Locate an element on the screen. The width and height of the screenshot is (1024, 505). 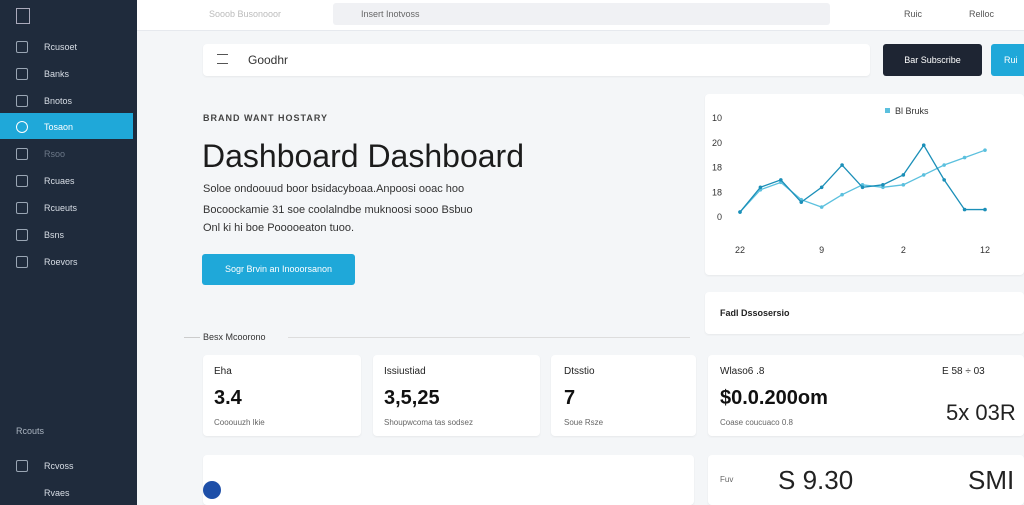
input-box: Goodhr is located at coordinates (536, 60).